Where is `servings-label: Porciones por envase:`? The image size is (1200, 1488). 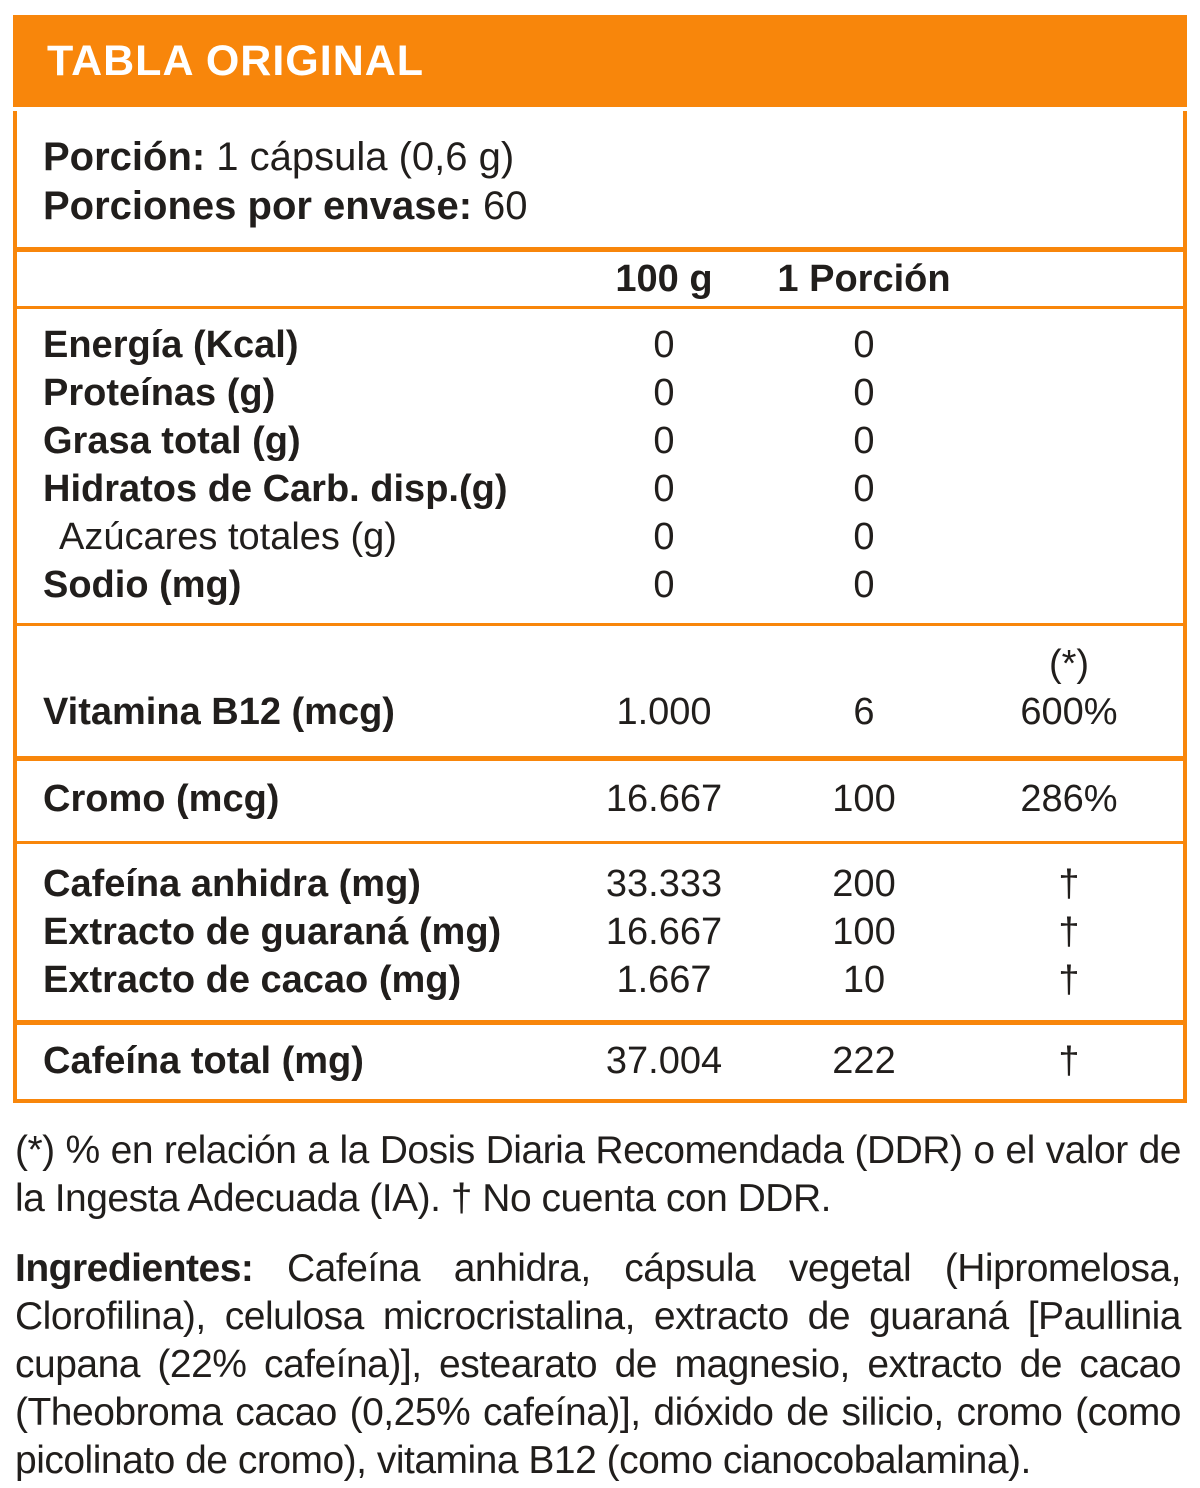
servings-label: Porciones por envase: is located at coordinates (258, 206).